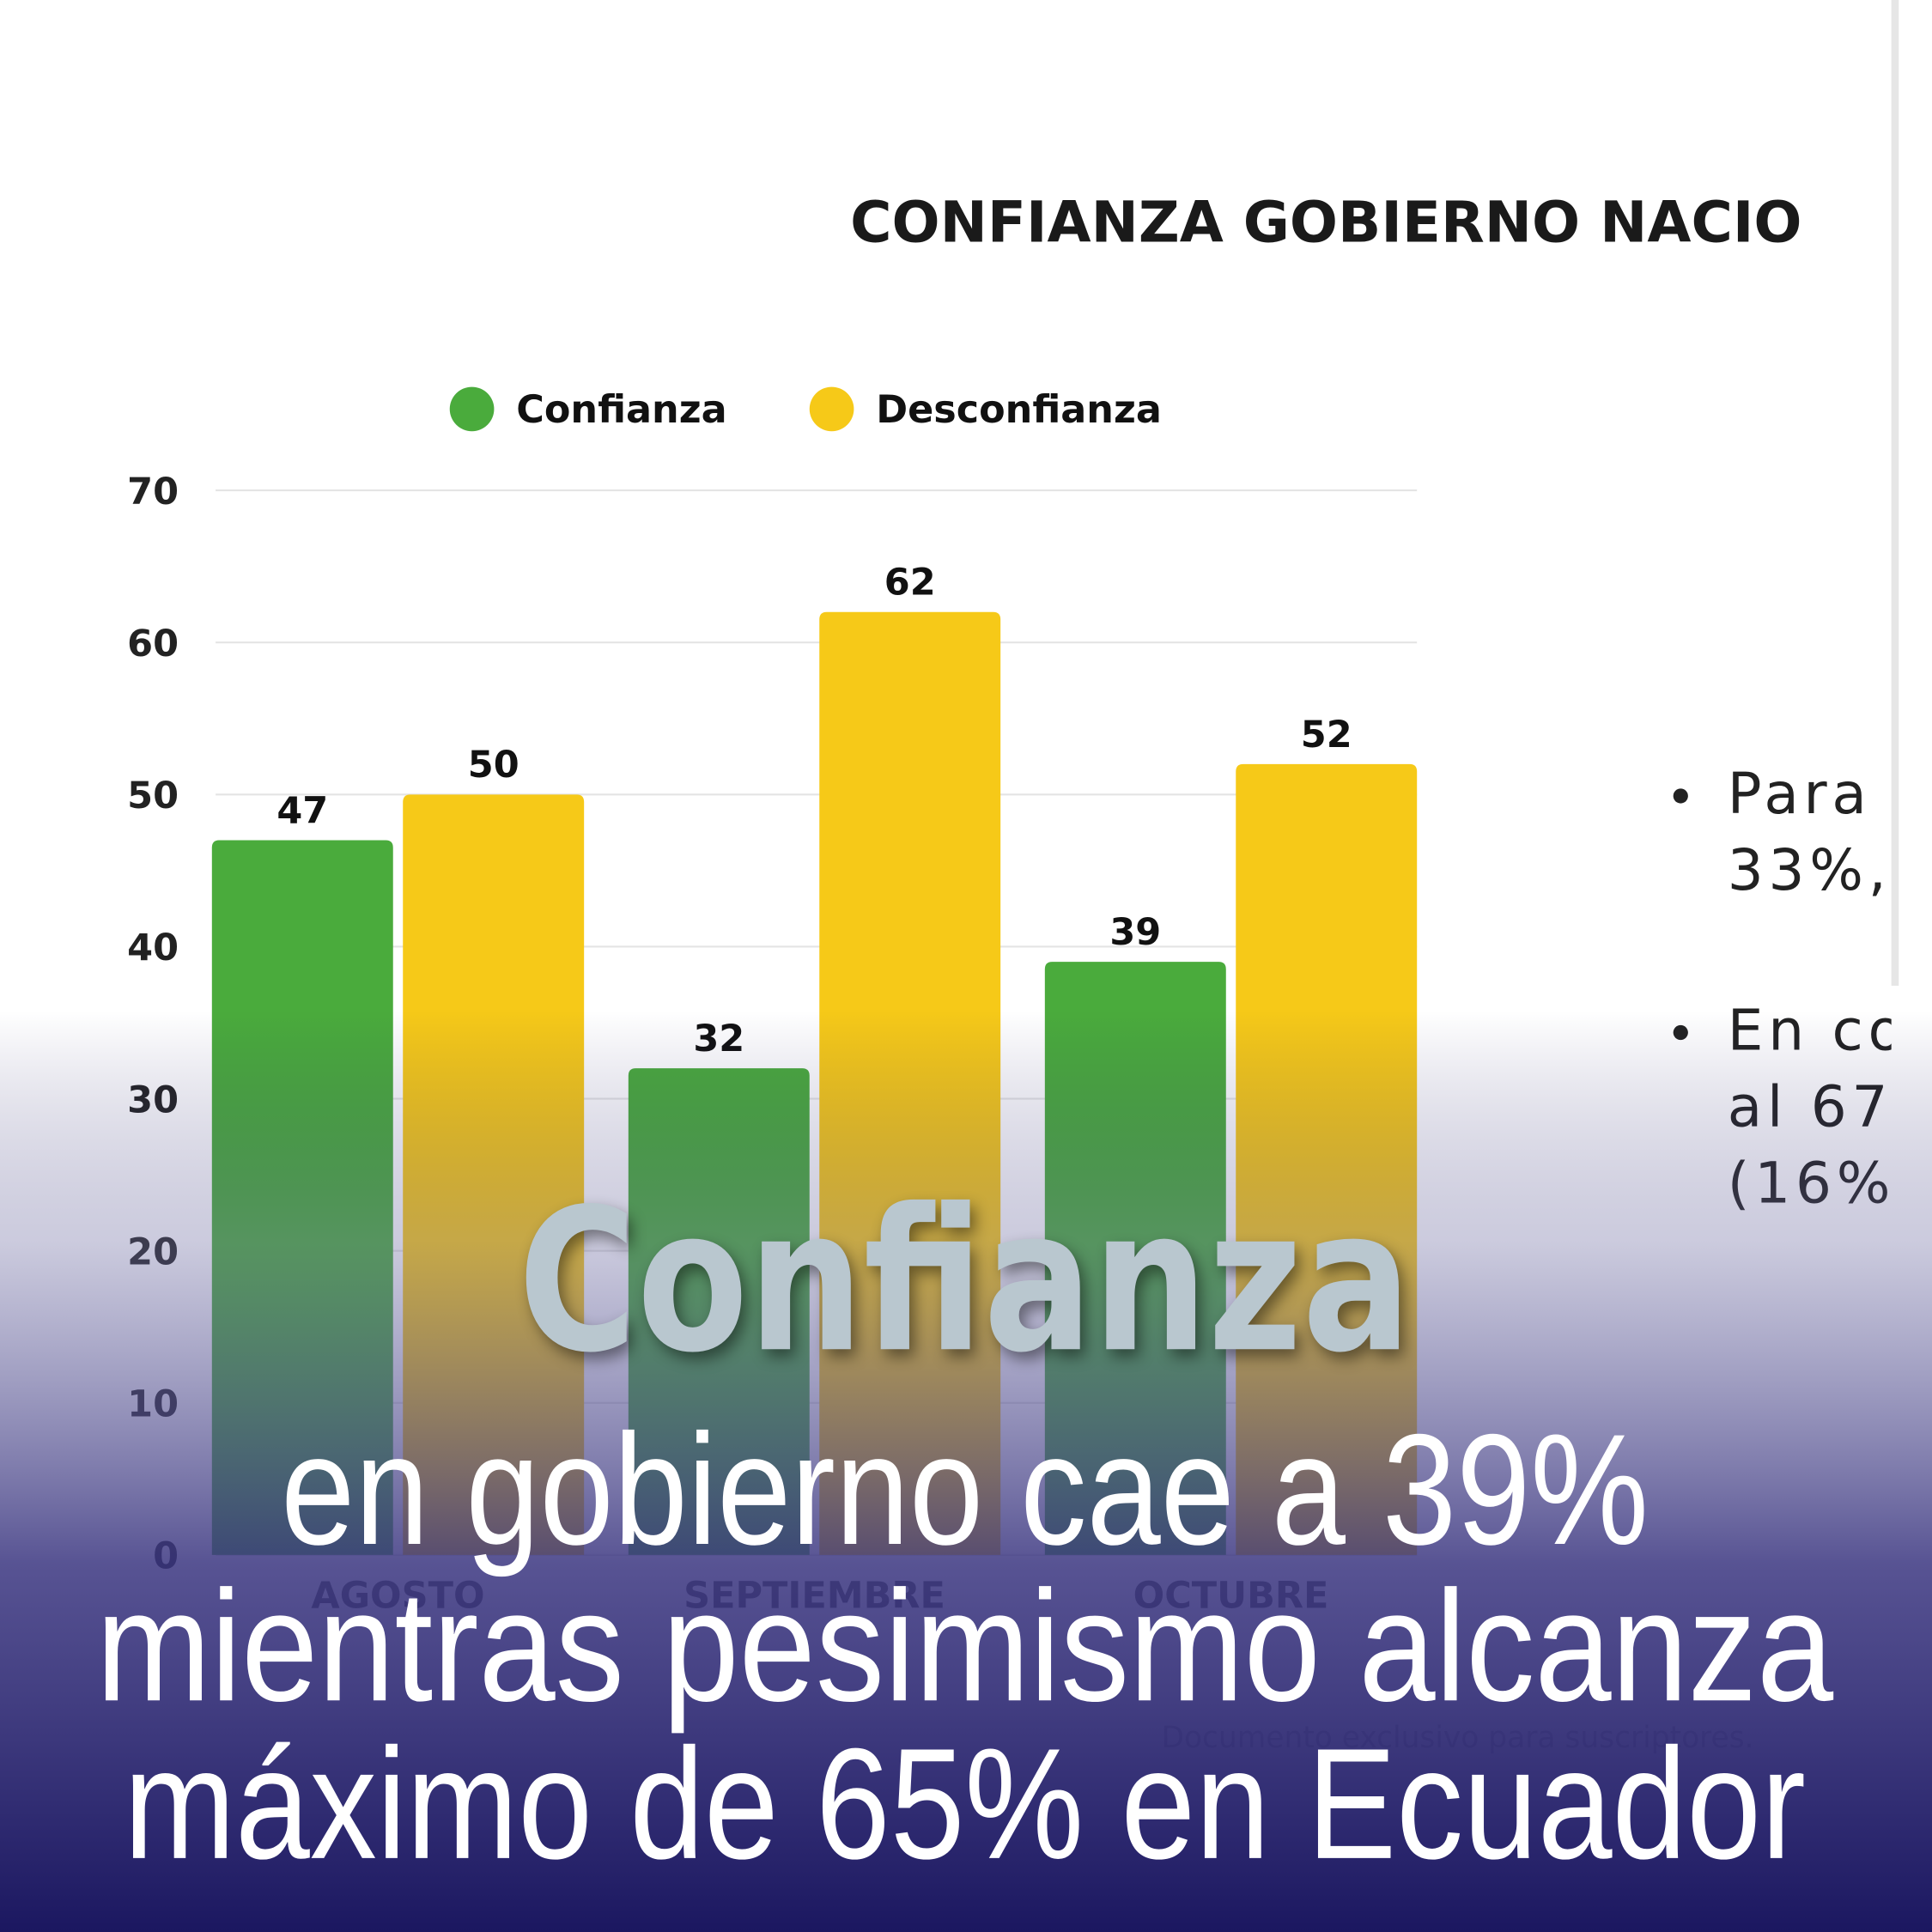  What do you see at coordinates (302, 810) in the screenshot?
I see `value-label: 47` at bounding box center [302, 810].